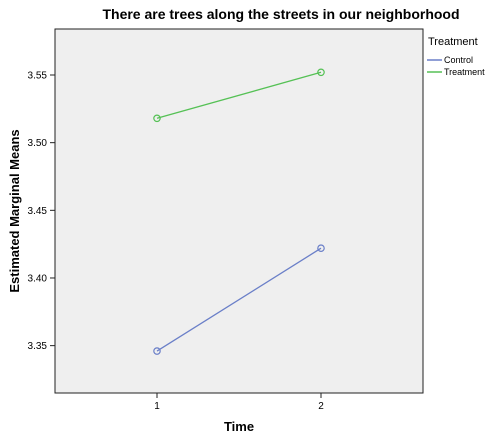  Describe the element at coordinates (453, 42) in the screenshot. I see `legend-title: Treatment` at that location.